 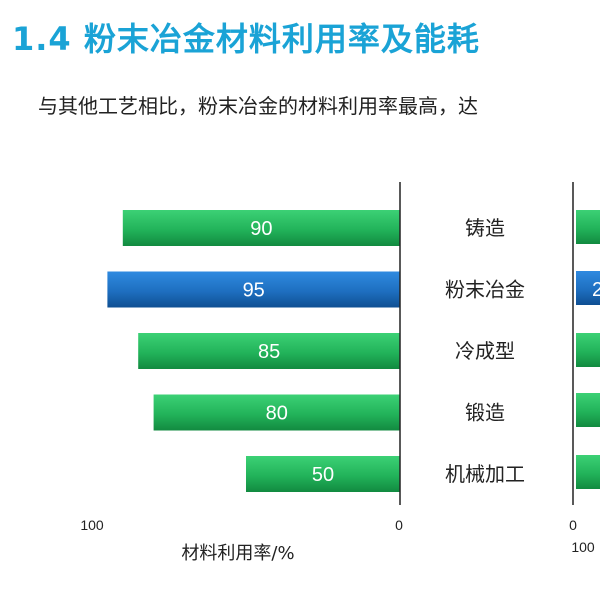 What do you see at coordinates (399, 525) in the screenshot?
I see `x-tick-label: 0` at bounding box center [399, 525].